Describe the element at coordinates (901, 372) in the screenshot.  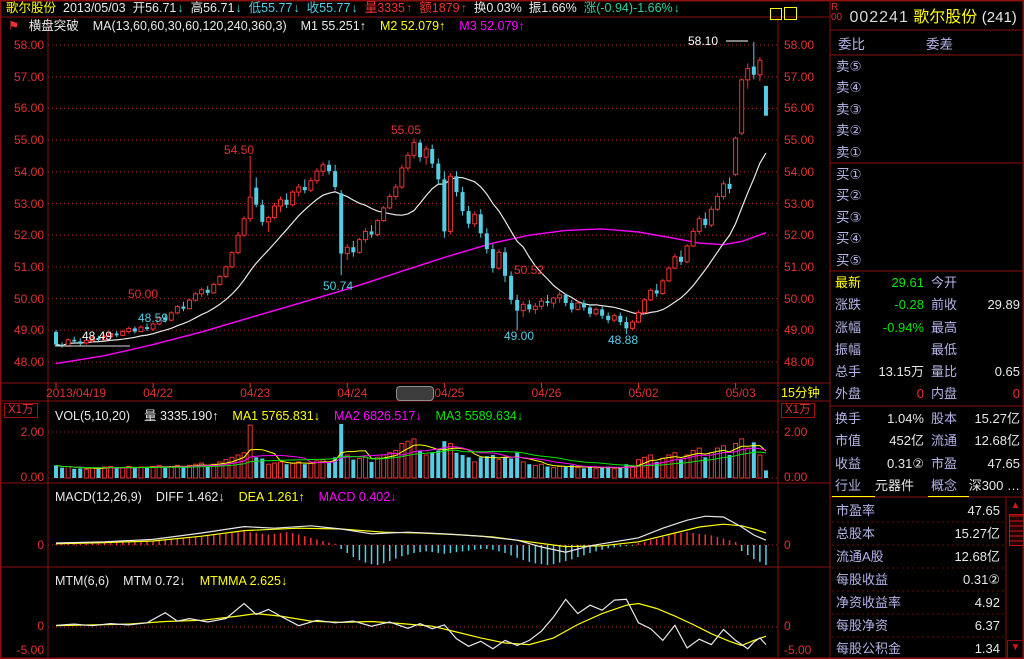
I see `quote-value: 13.15万` at that location.